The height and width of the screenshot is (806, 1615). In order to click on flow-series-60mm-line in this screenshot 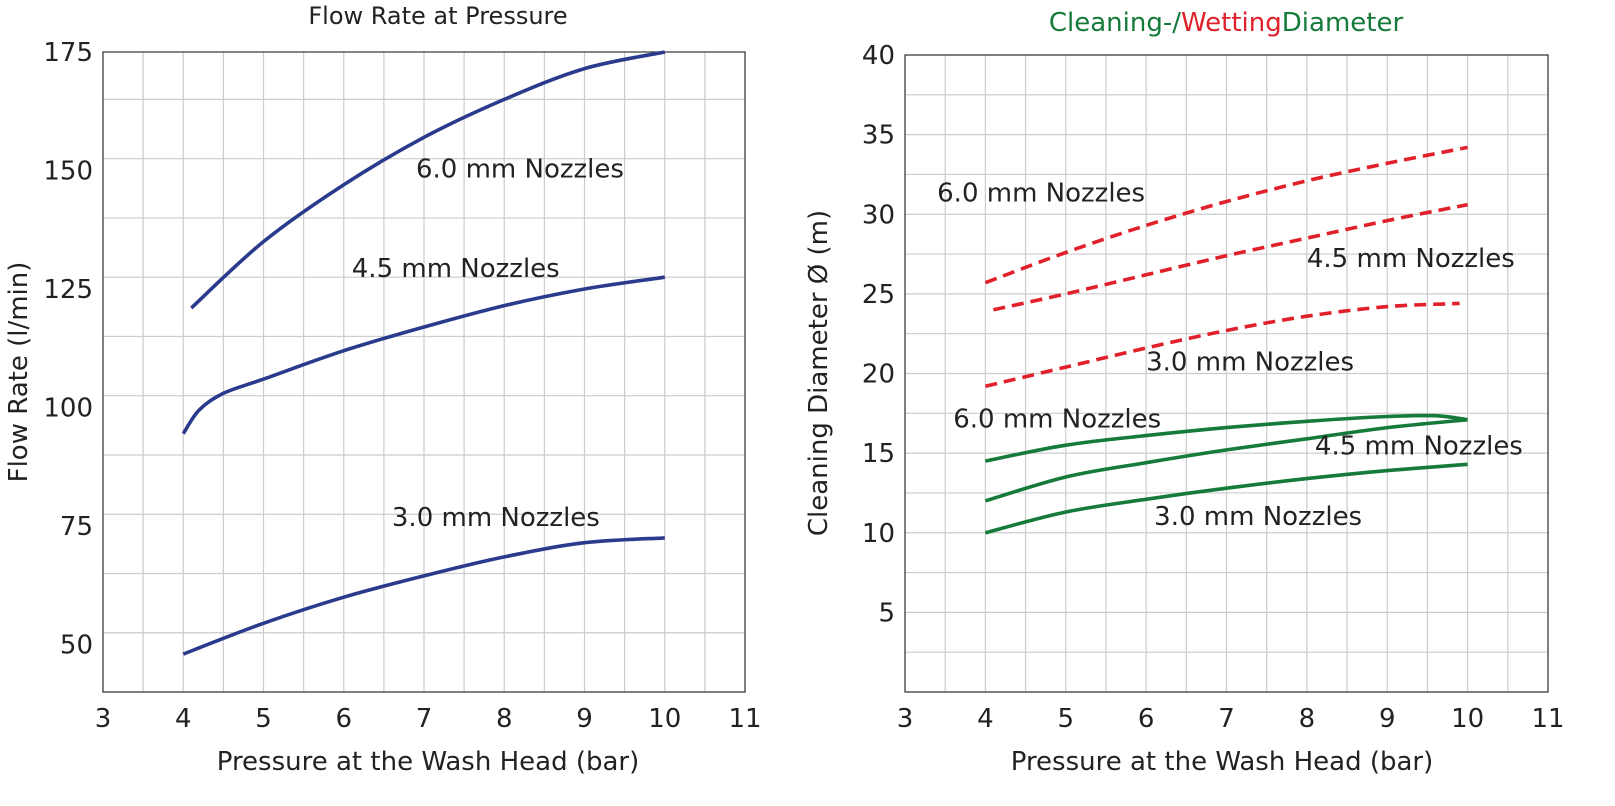, I will do `click(428, 180)`.